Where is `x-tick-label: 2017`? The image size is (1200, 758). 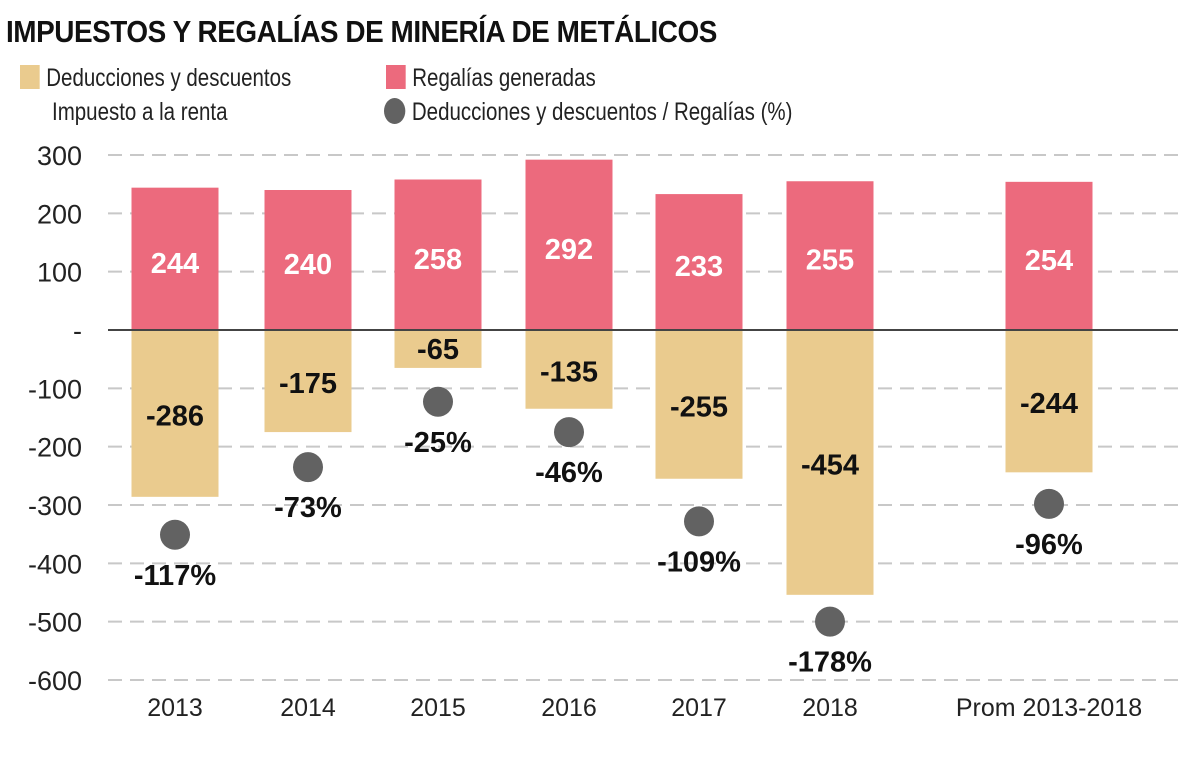 x-tick-label: 2017 is located at coordinates (699, 708).